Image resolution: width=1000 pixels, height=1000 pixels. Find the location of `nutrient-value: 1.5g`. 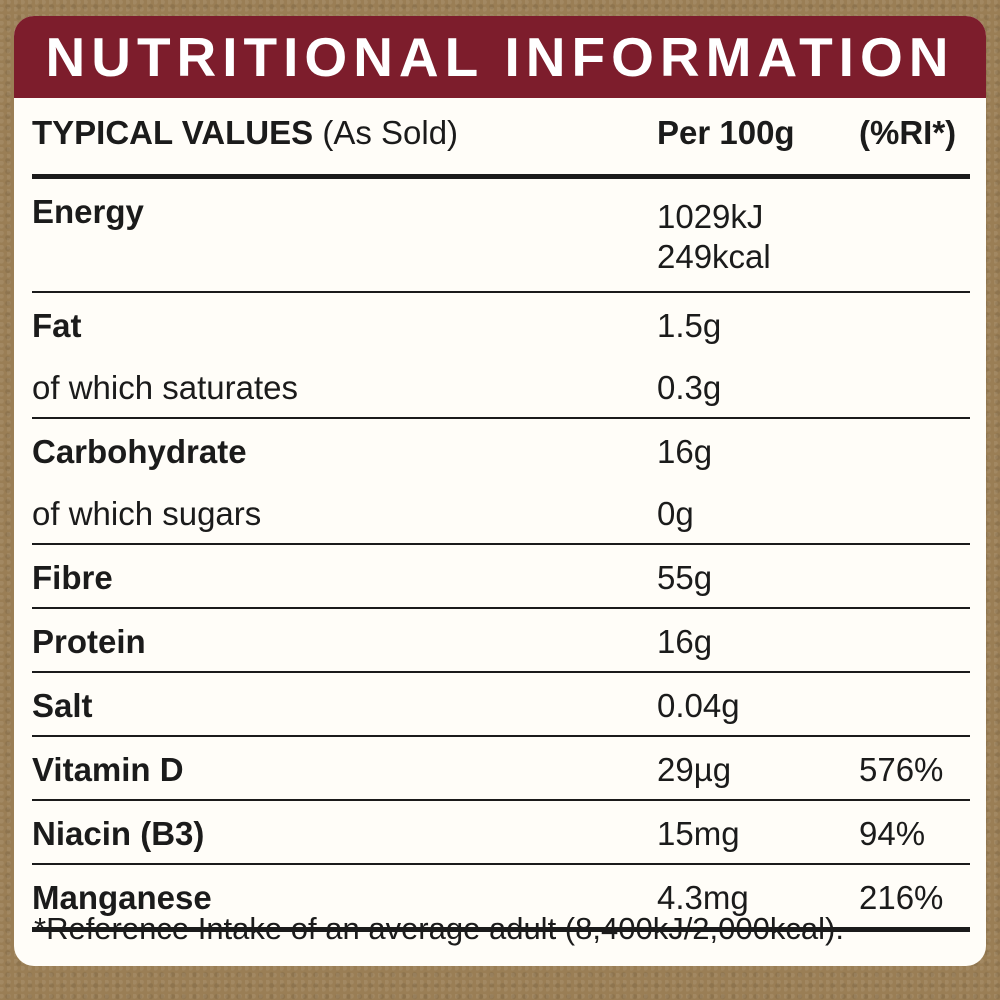

nutrient-value: 1.5g is located at coordinates (689, 325).